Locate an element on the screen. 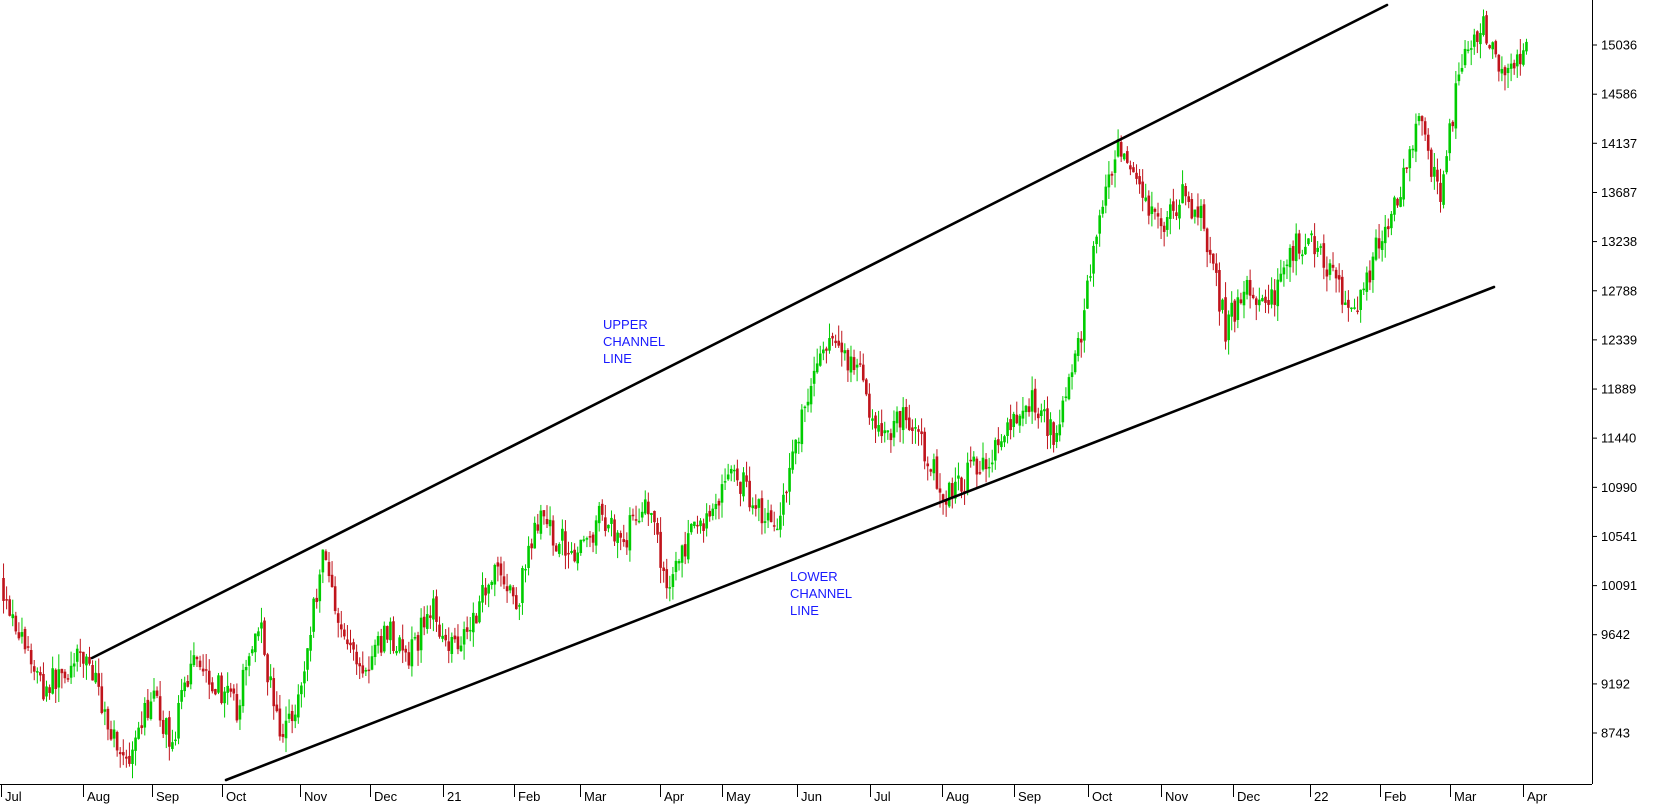  x-tick-label: Jul is located at coordinates (882, 796).